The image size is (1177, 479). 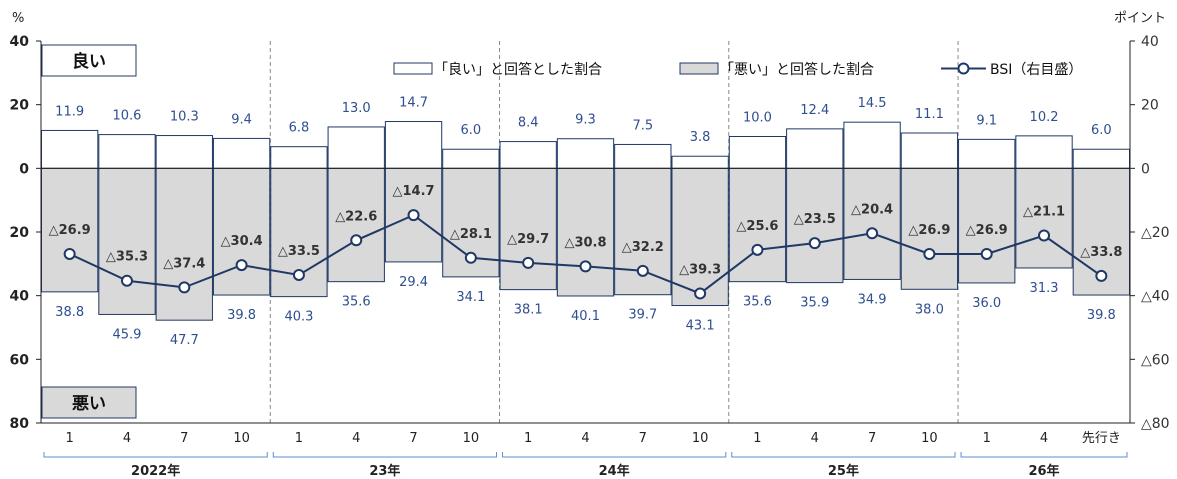 I want to click on bad-value-label: 39.7, so click(x=642, y=315).